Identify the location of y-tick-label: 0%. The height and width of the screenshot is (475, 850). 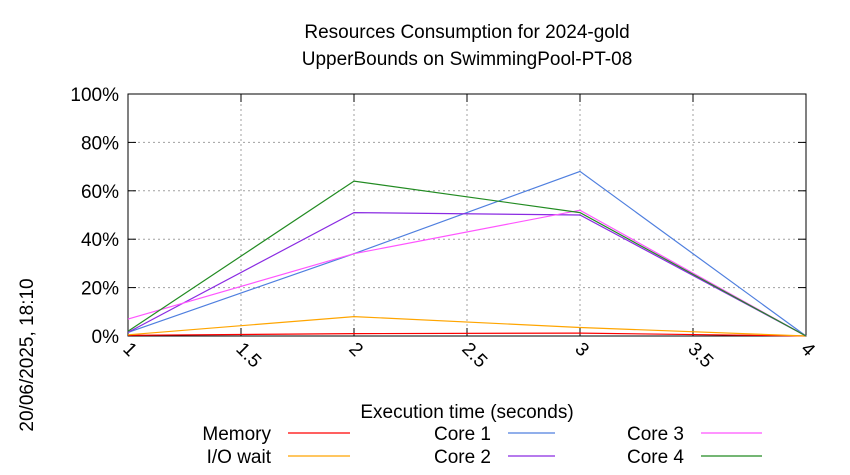
(106, 337).